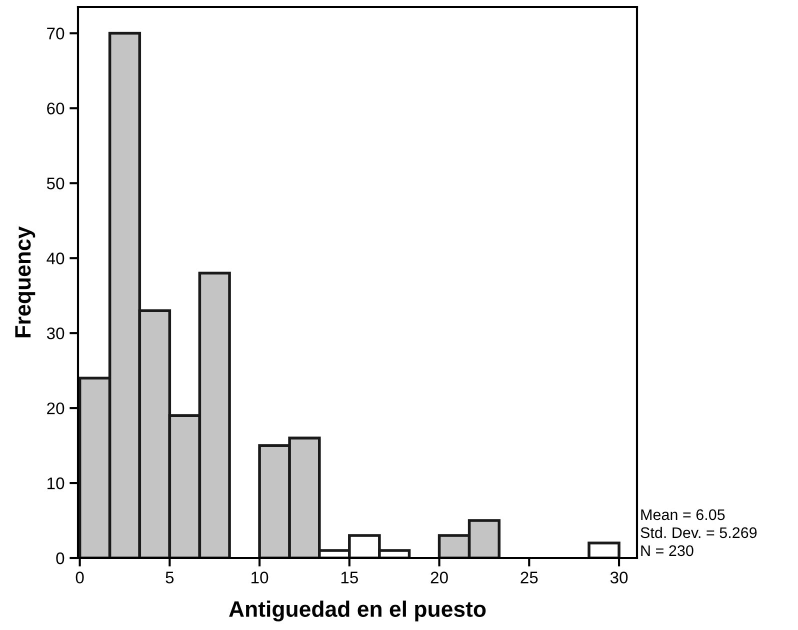 This screenshot has height=630, width=798. What do you see at coordinates (55, 258) in the screenshot?
I see `y-tick-label: 40` at bounding box center [55, 258].